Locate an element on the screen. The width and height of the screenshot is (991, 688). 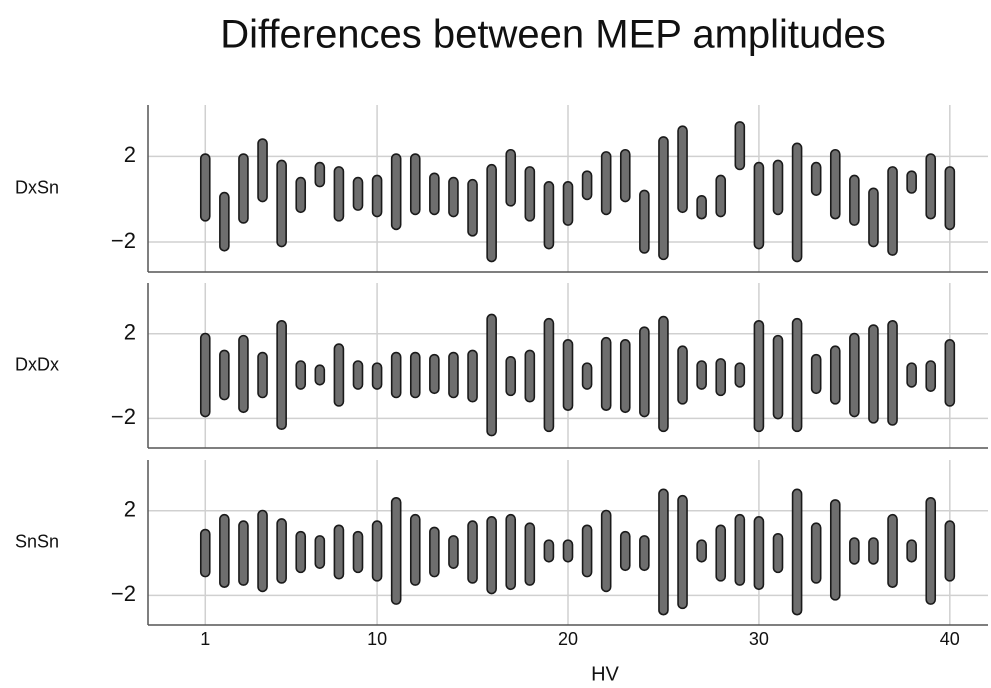
panel-label: SnSn is located at coordinates (37, 541).